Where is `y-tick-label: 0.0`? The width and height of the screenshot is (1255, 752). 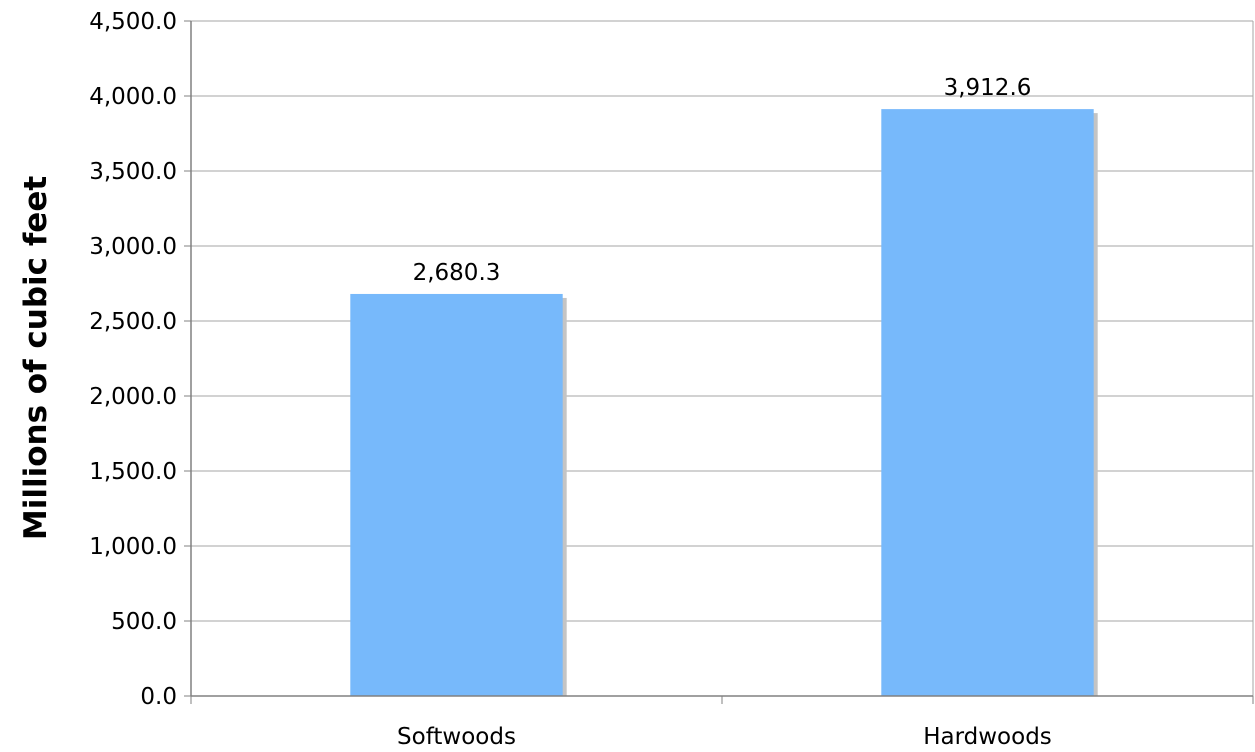
y-tick-label: 0.0 is located at coordinates (158, 697).